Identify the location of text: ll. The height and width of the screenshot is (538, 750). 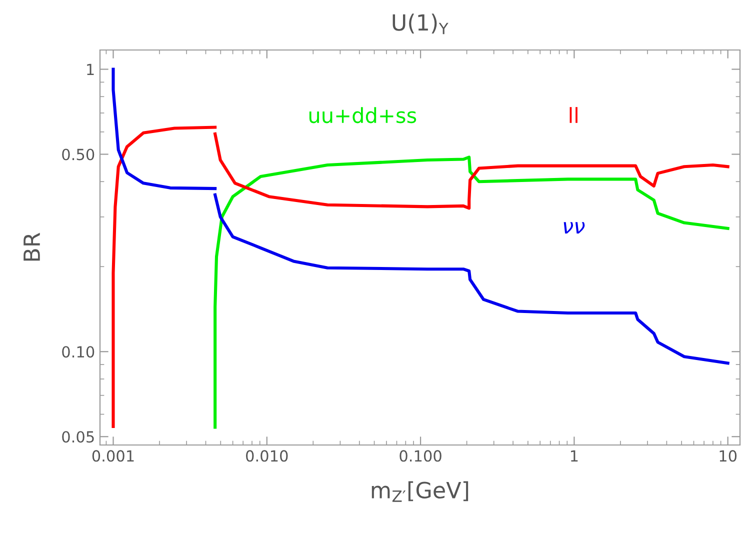
(574, 115).